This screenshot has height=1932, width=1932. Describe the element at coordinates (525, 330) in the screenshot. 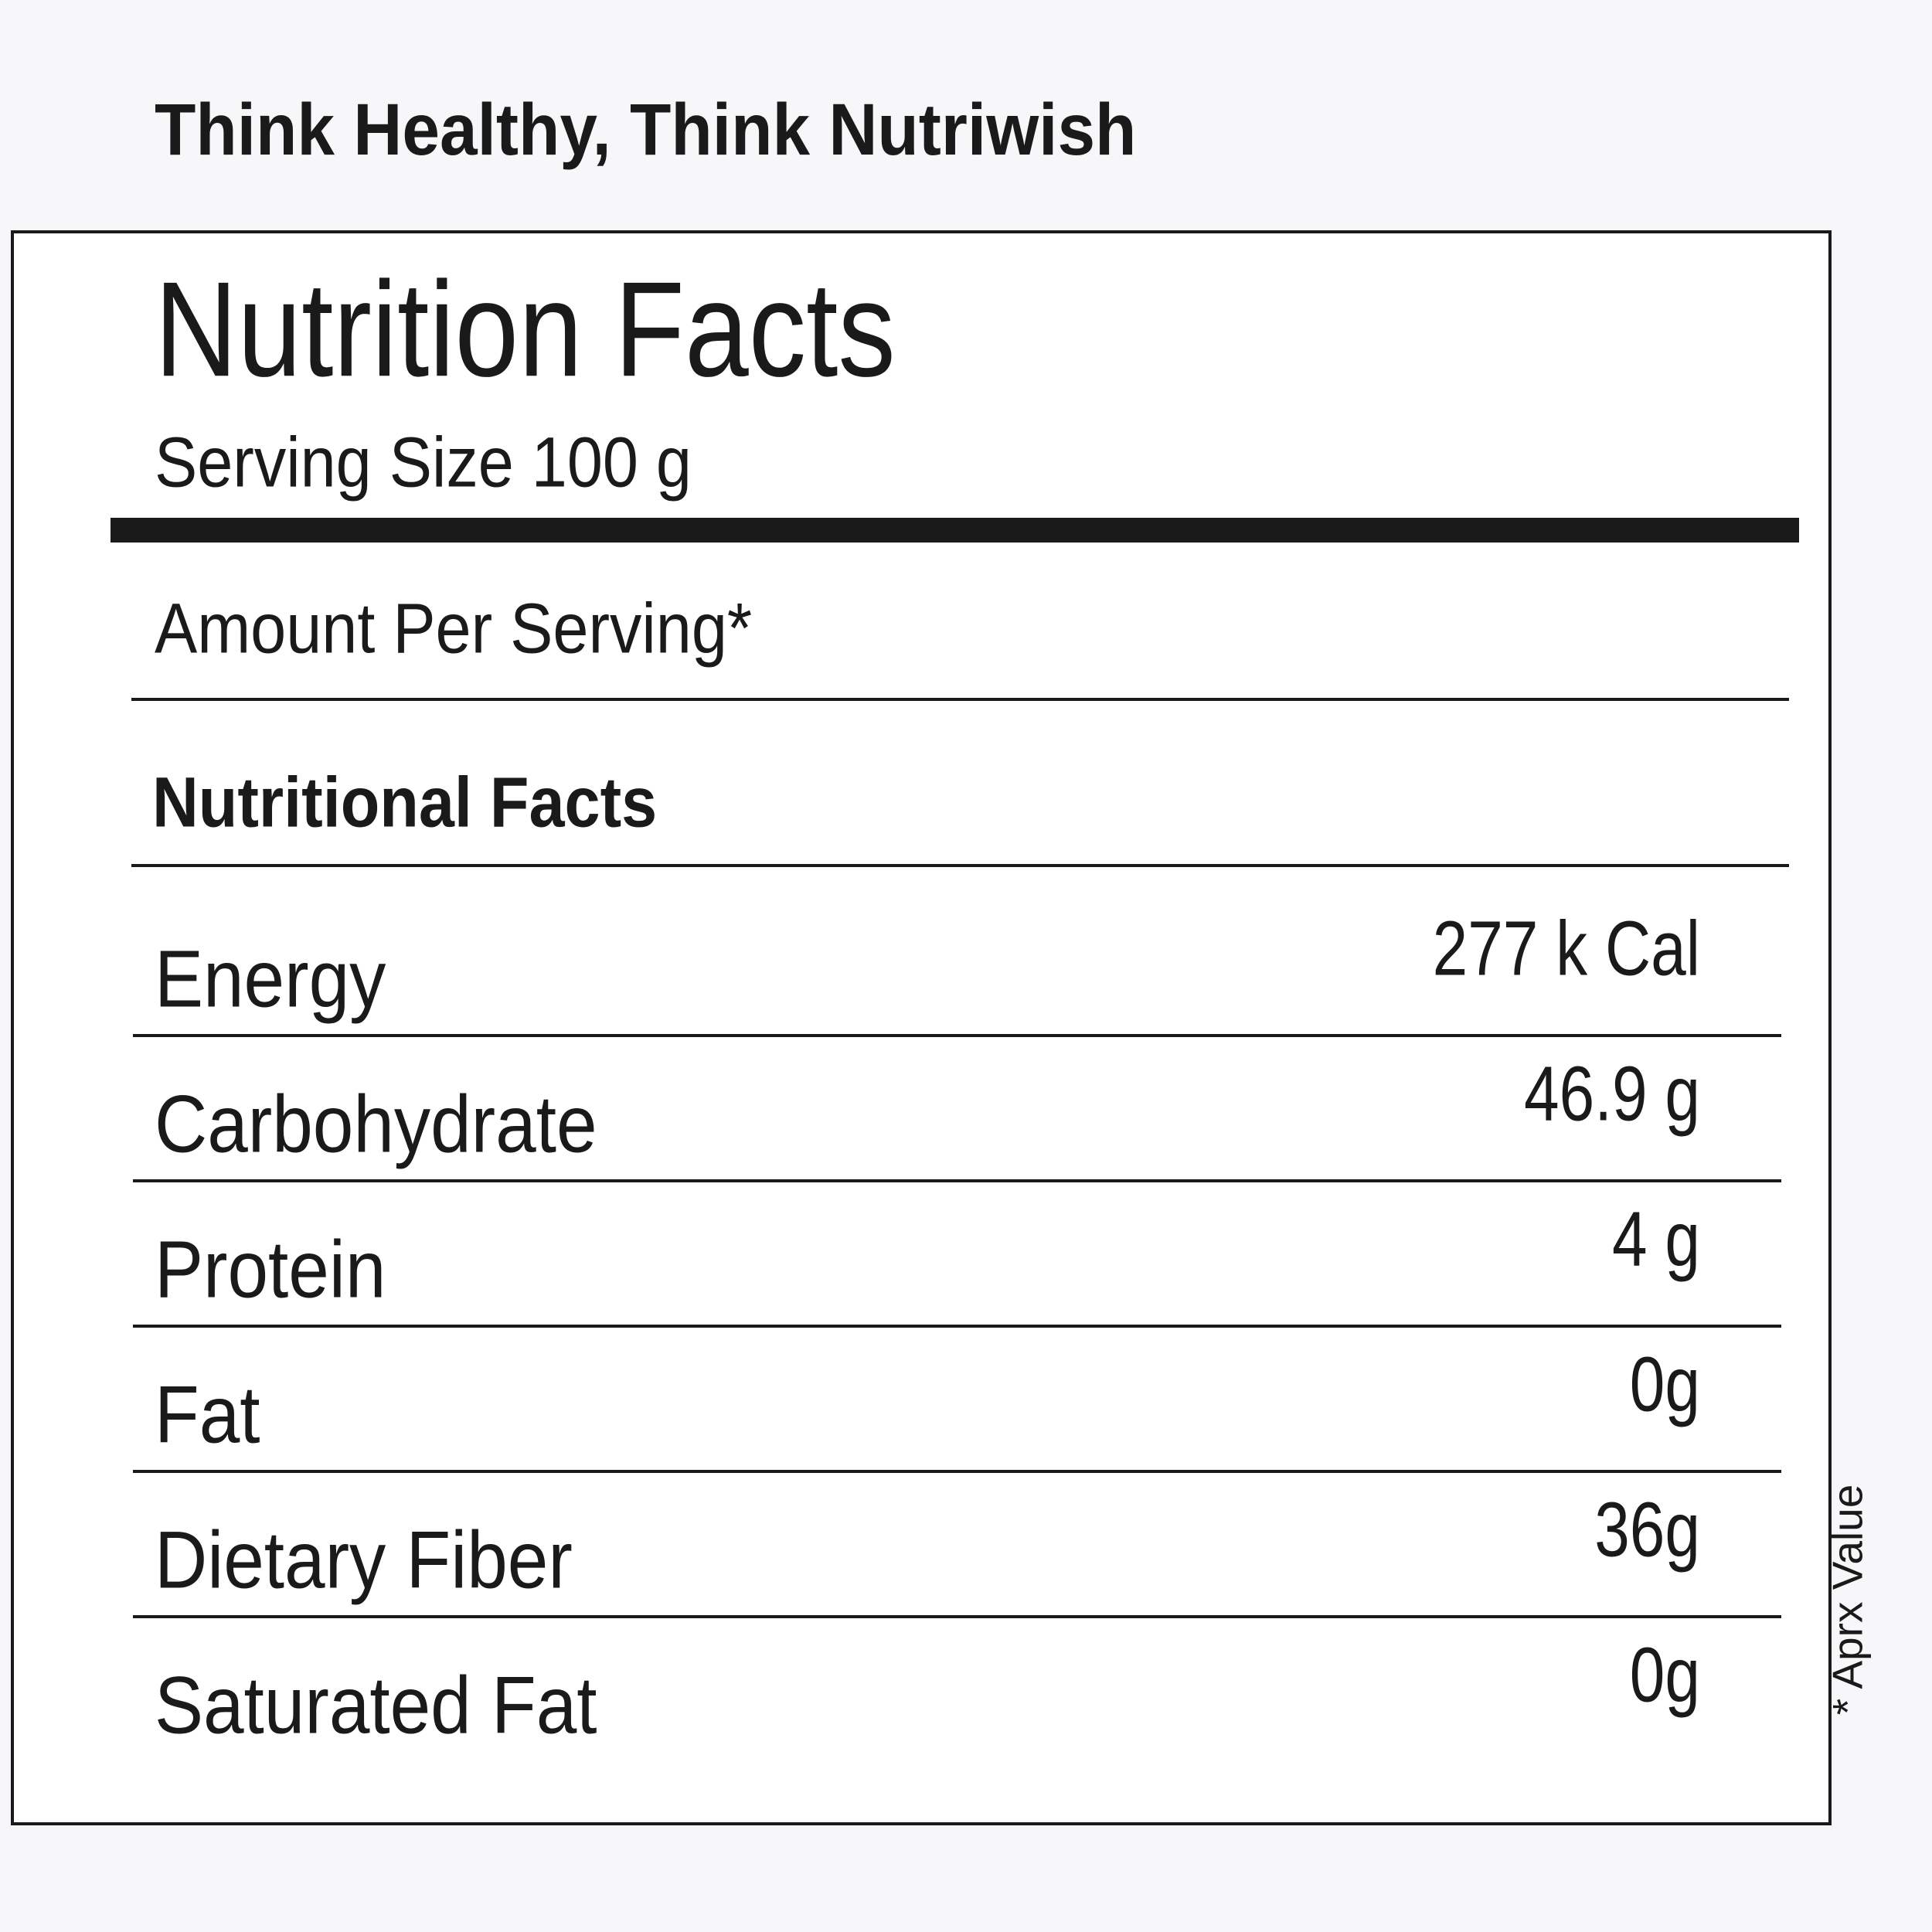

I see `facts-title: Nutrition Facts` at that location.